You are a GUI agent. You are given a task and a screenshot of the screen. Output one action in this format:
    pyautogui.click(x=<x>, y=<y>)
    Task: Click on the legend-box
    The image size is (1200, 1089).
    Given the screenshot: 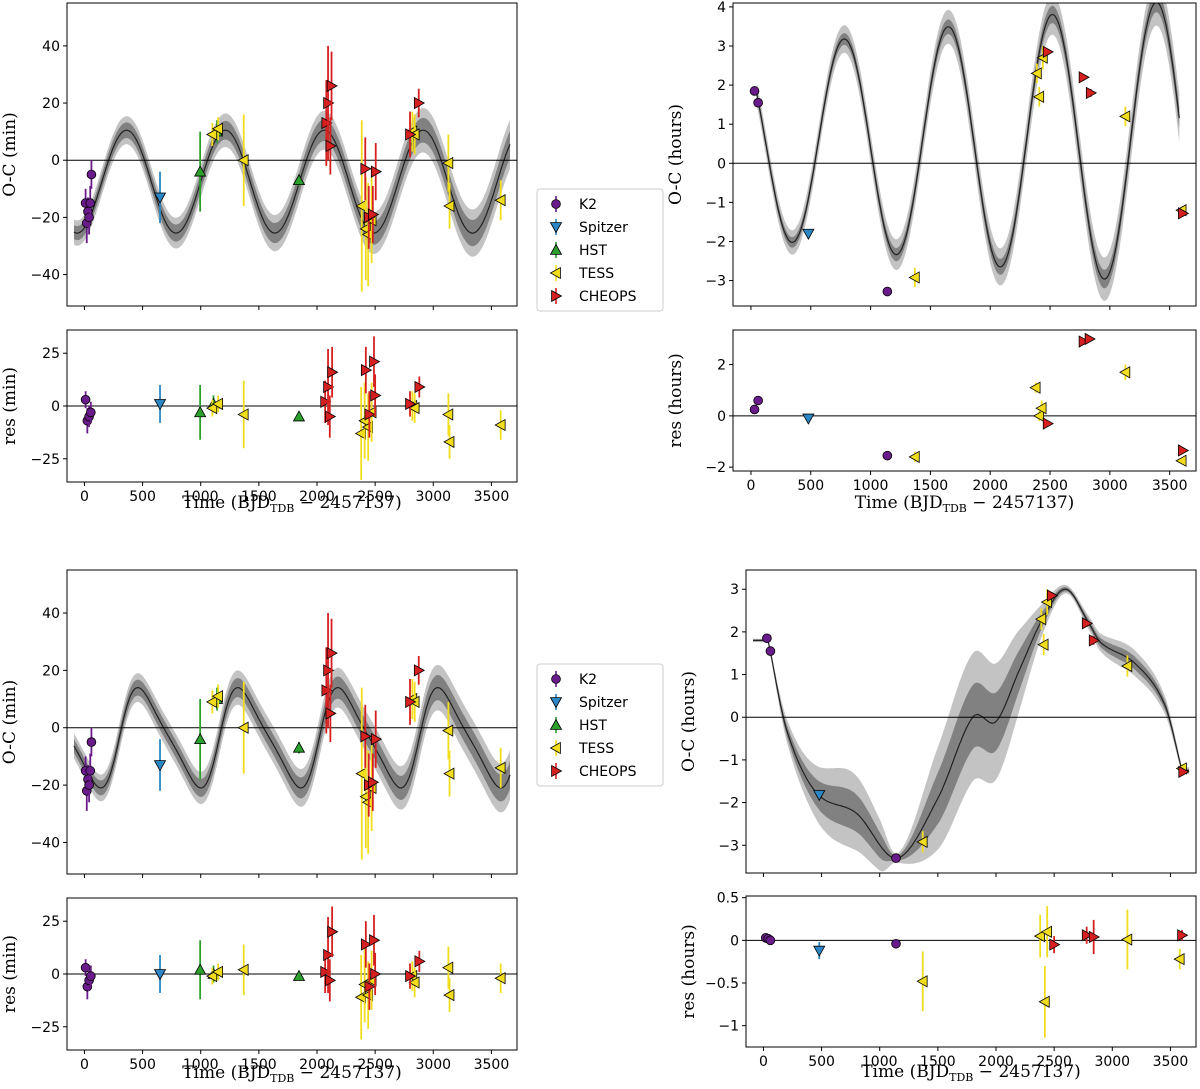 What is the action you would take?
    pyautogui.click(x=600, y=250)
    